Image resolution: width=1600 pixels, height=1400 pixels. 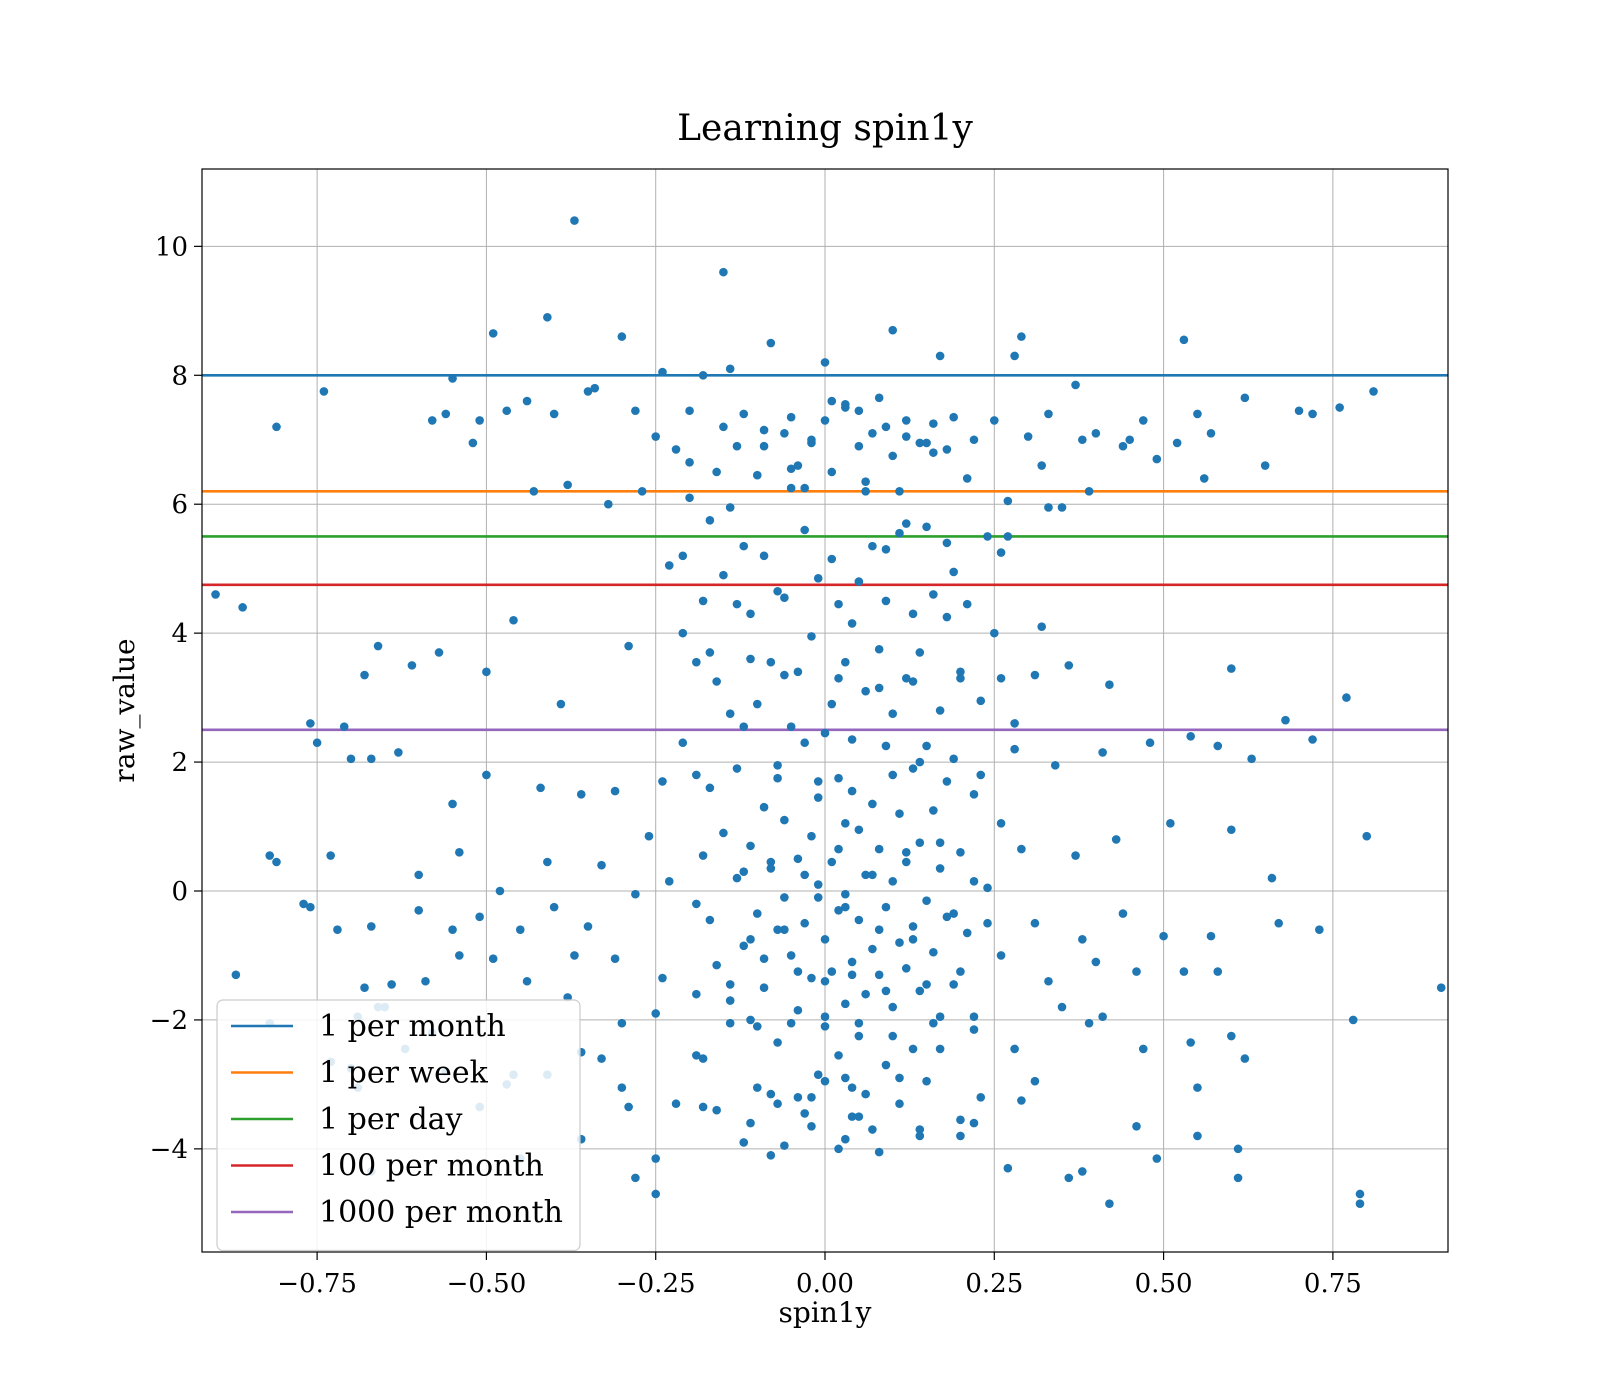 I want to click on y-tick-label: 10, so click(x=171, y=247).